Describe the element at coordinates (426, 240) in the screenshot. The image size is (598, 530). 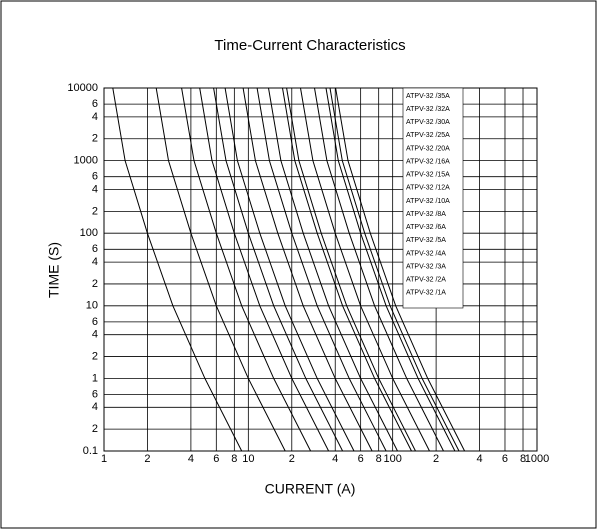
I see `legend-label: ATPV-32 /5A` at that location.